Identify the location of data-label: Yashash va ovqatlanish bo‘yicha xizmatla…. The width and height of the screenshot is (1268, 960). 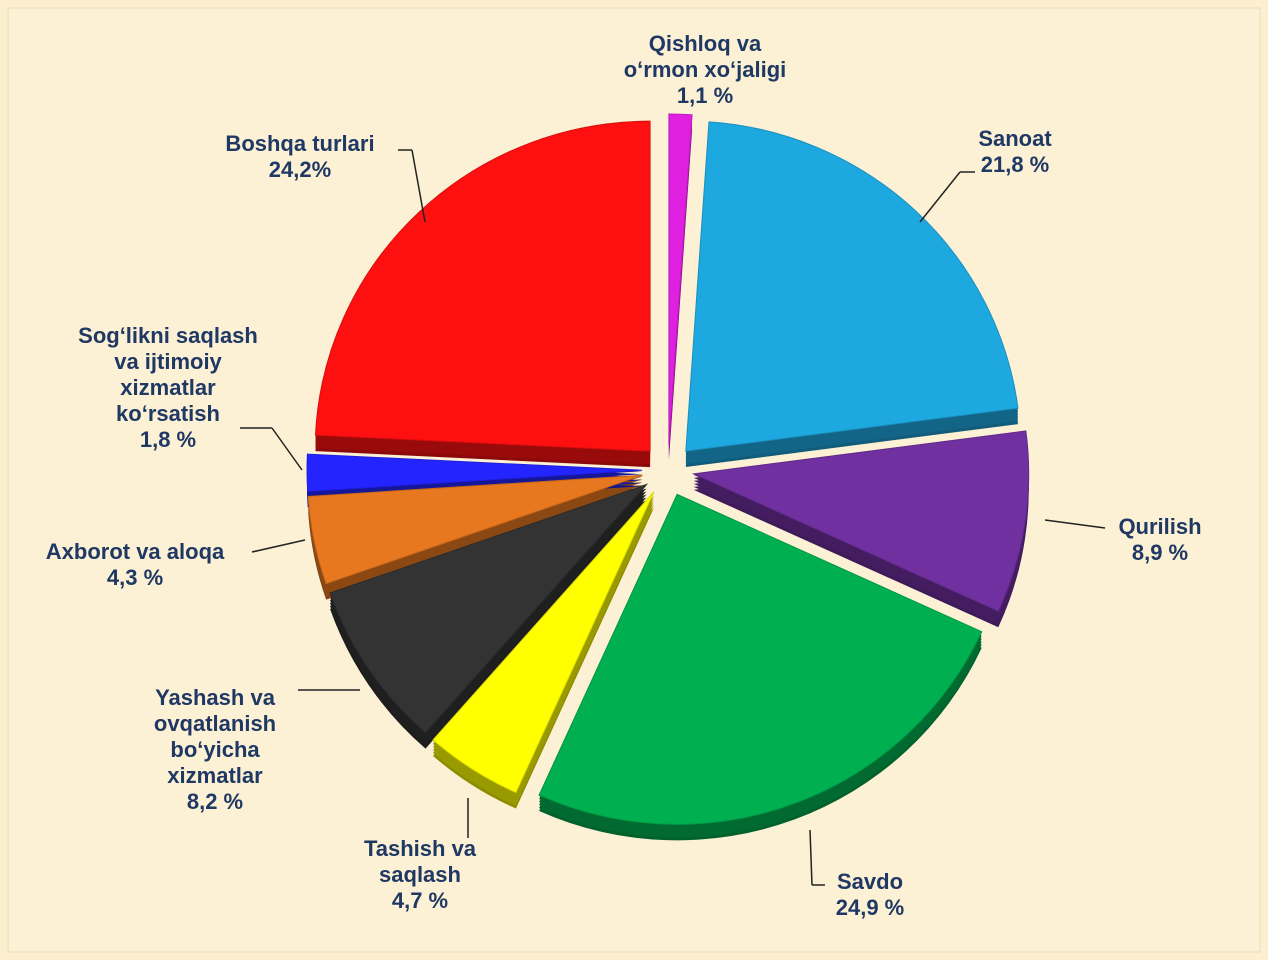
(215, 750).